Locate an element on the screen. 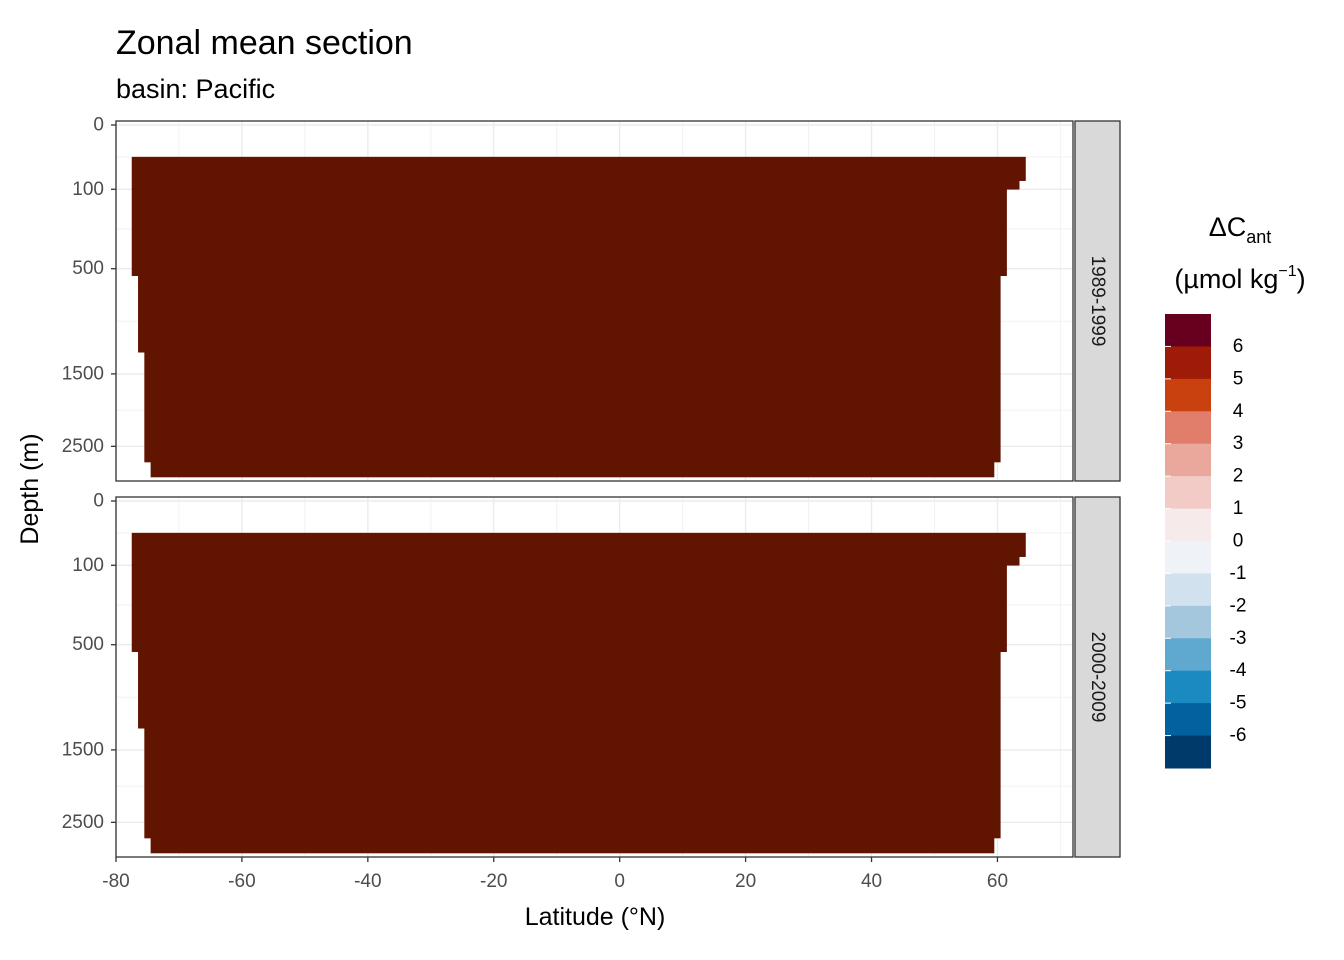  x-tick-label: -40 is located at coordinates (367, 881).